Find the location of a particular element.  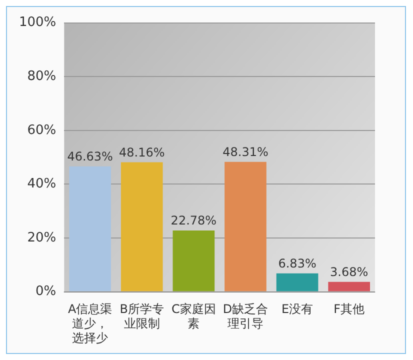

y-tick-label: 20% is located at coordinates (41, 238).